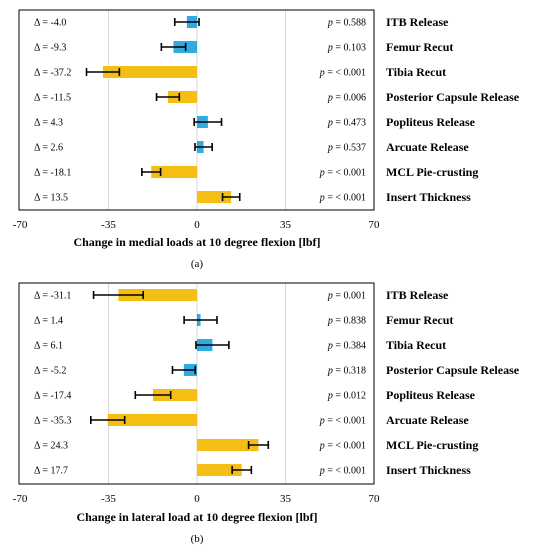  I want to click on p-value-label: p = 0.012, so click(346, 396).